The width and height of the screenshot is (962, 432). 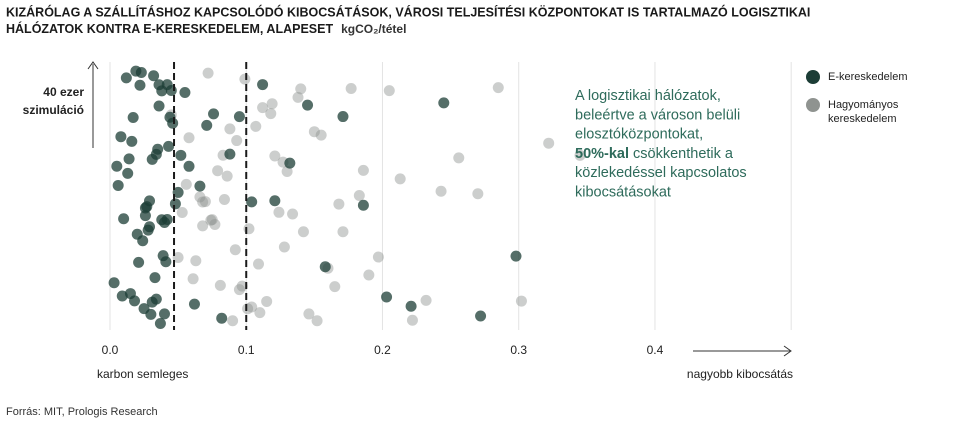 I want to click on annotation-text: beleértve a városon belüli, so click(x=657, y=115).